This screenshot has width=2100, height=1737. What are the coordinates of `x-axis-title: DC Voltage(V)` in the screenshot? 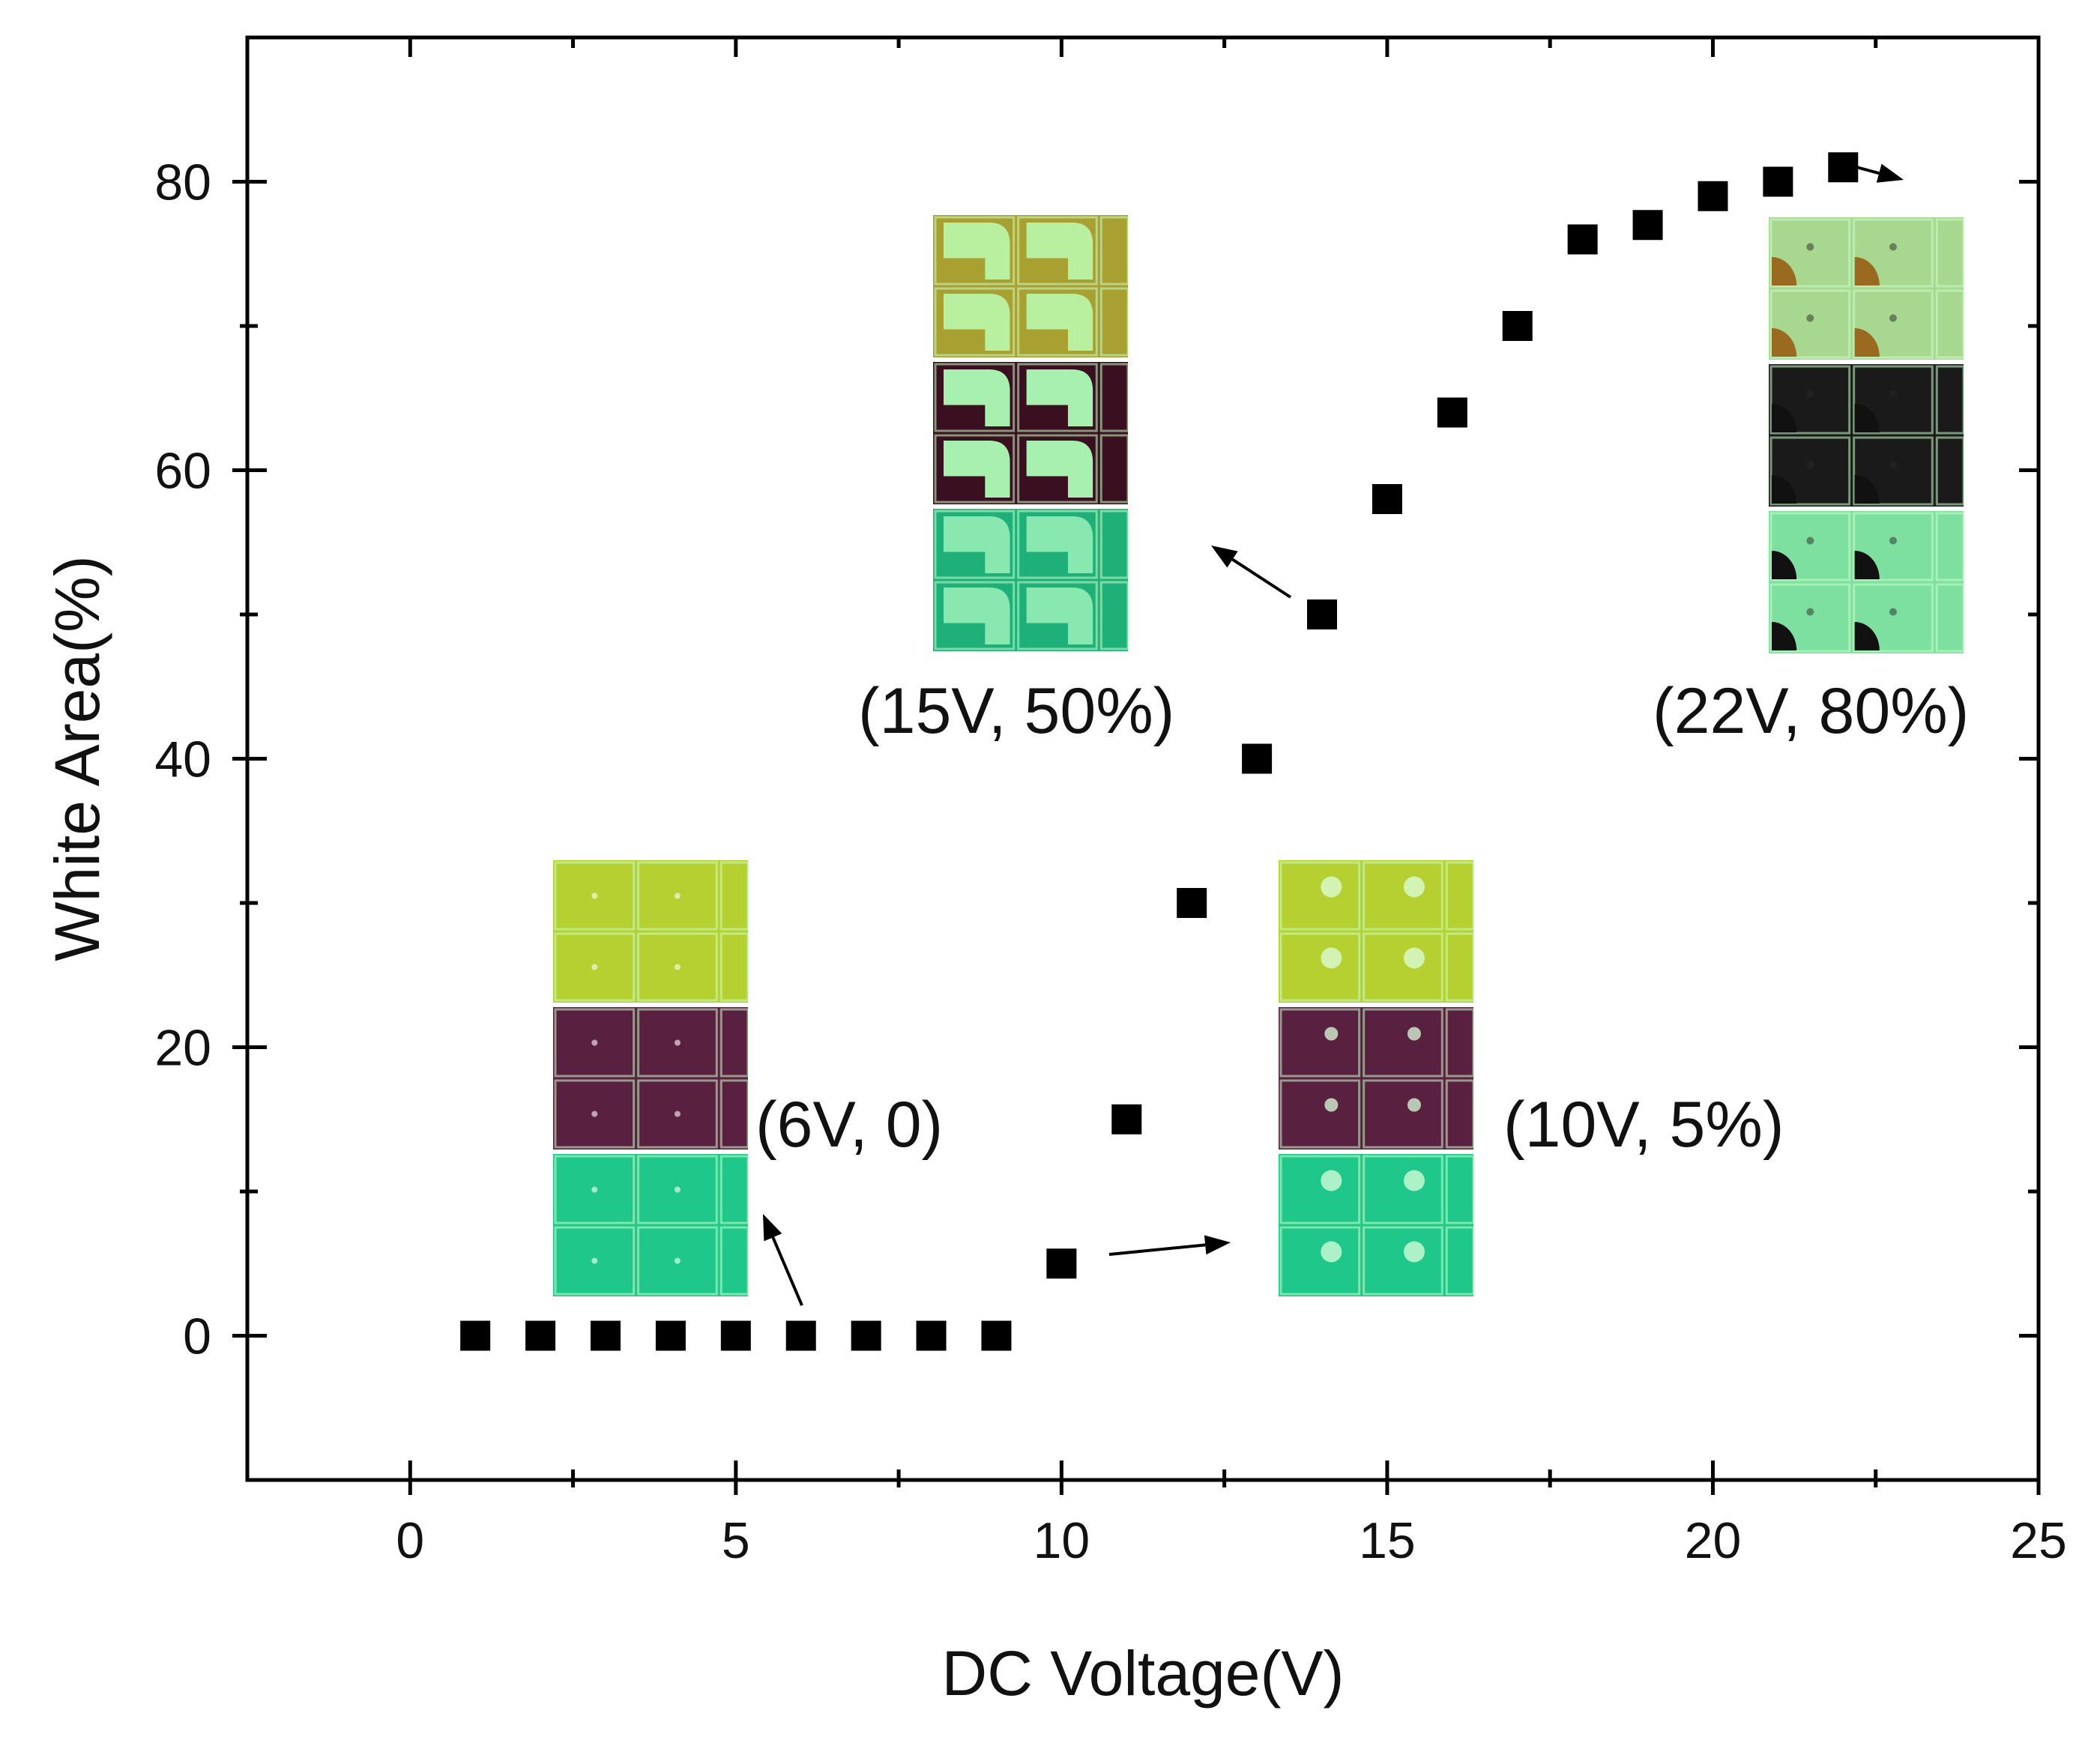 It's located at (1143, 1674).